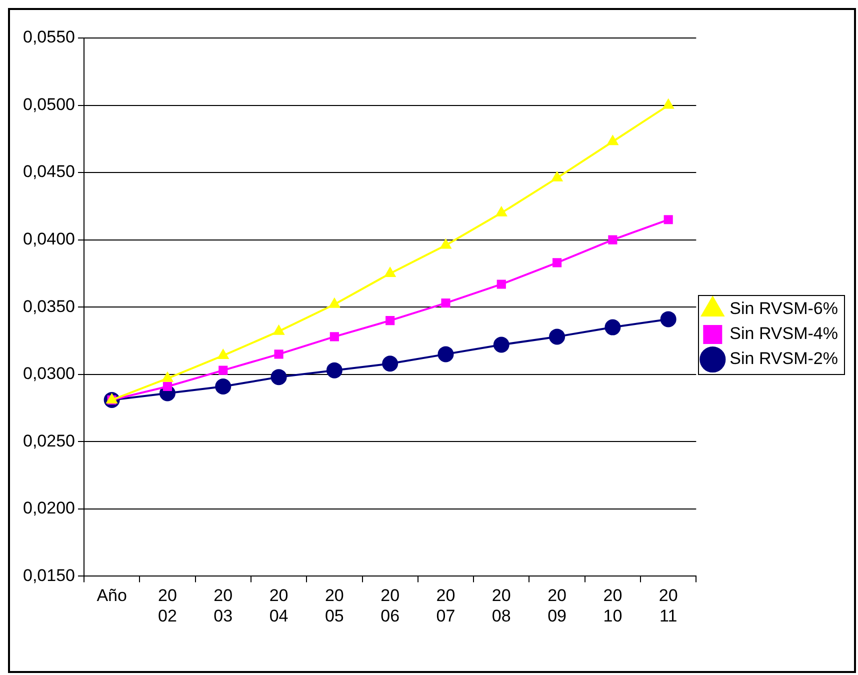 The image size is (858, 675). I want to click on x-tick-label: 2008, so click(501, 606).